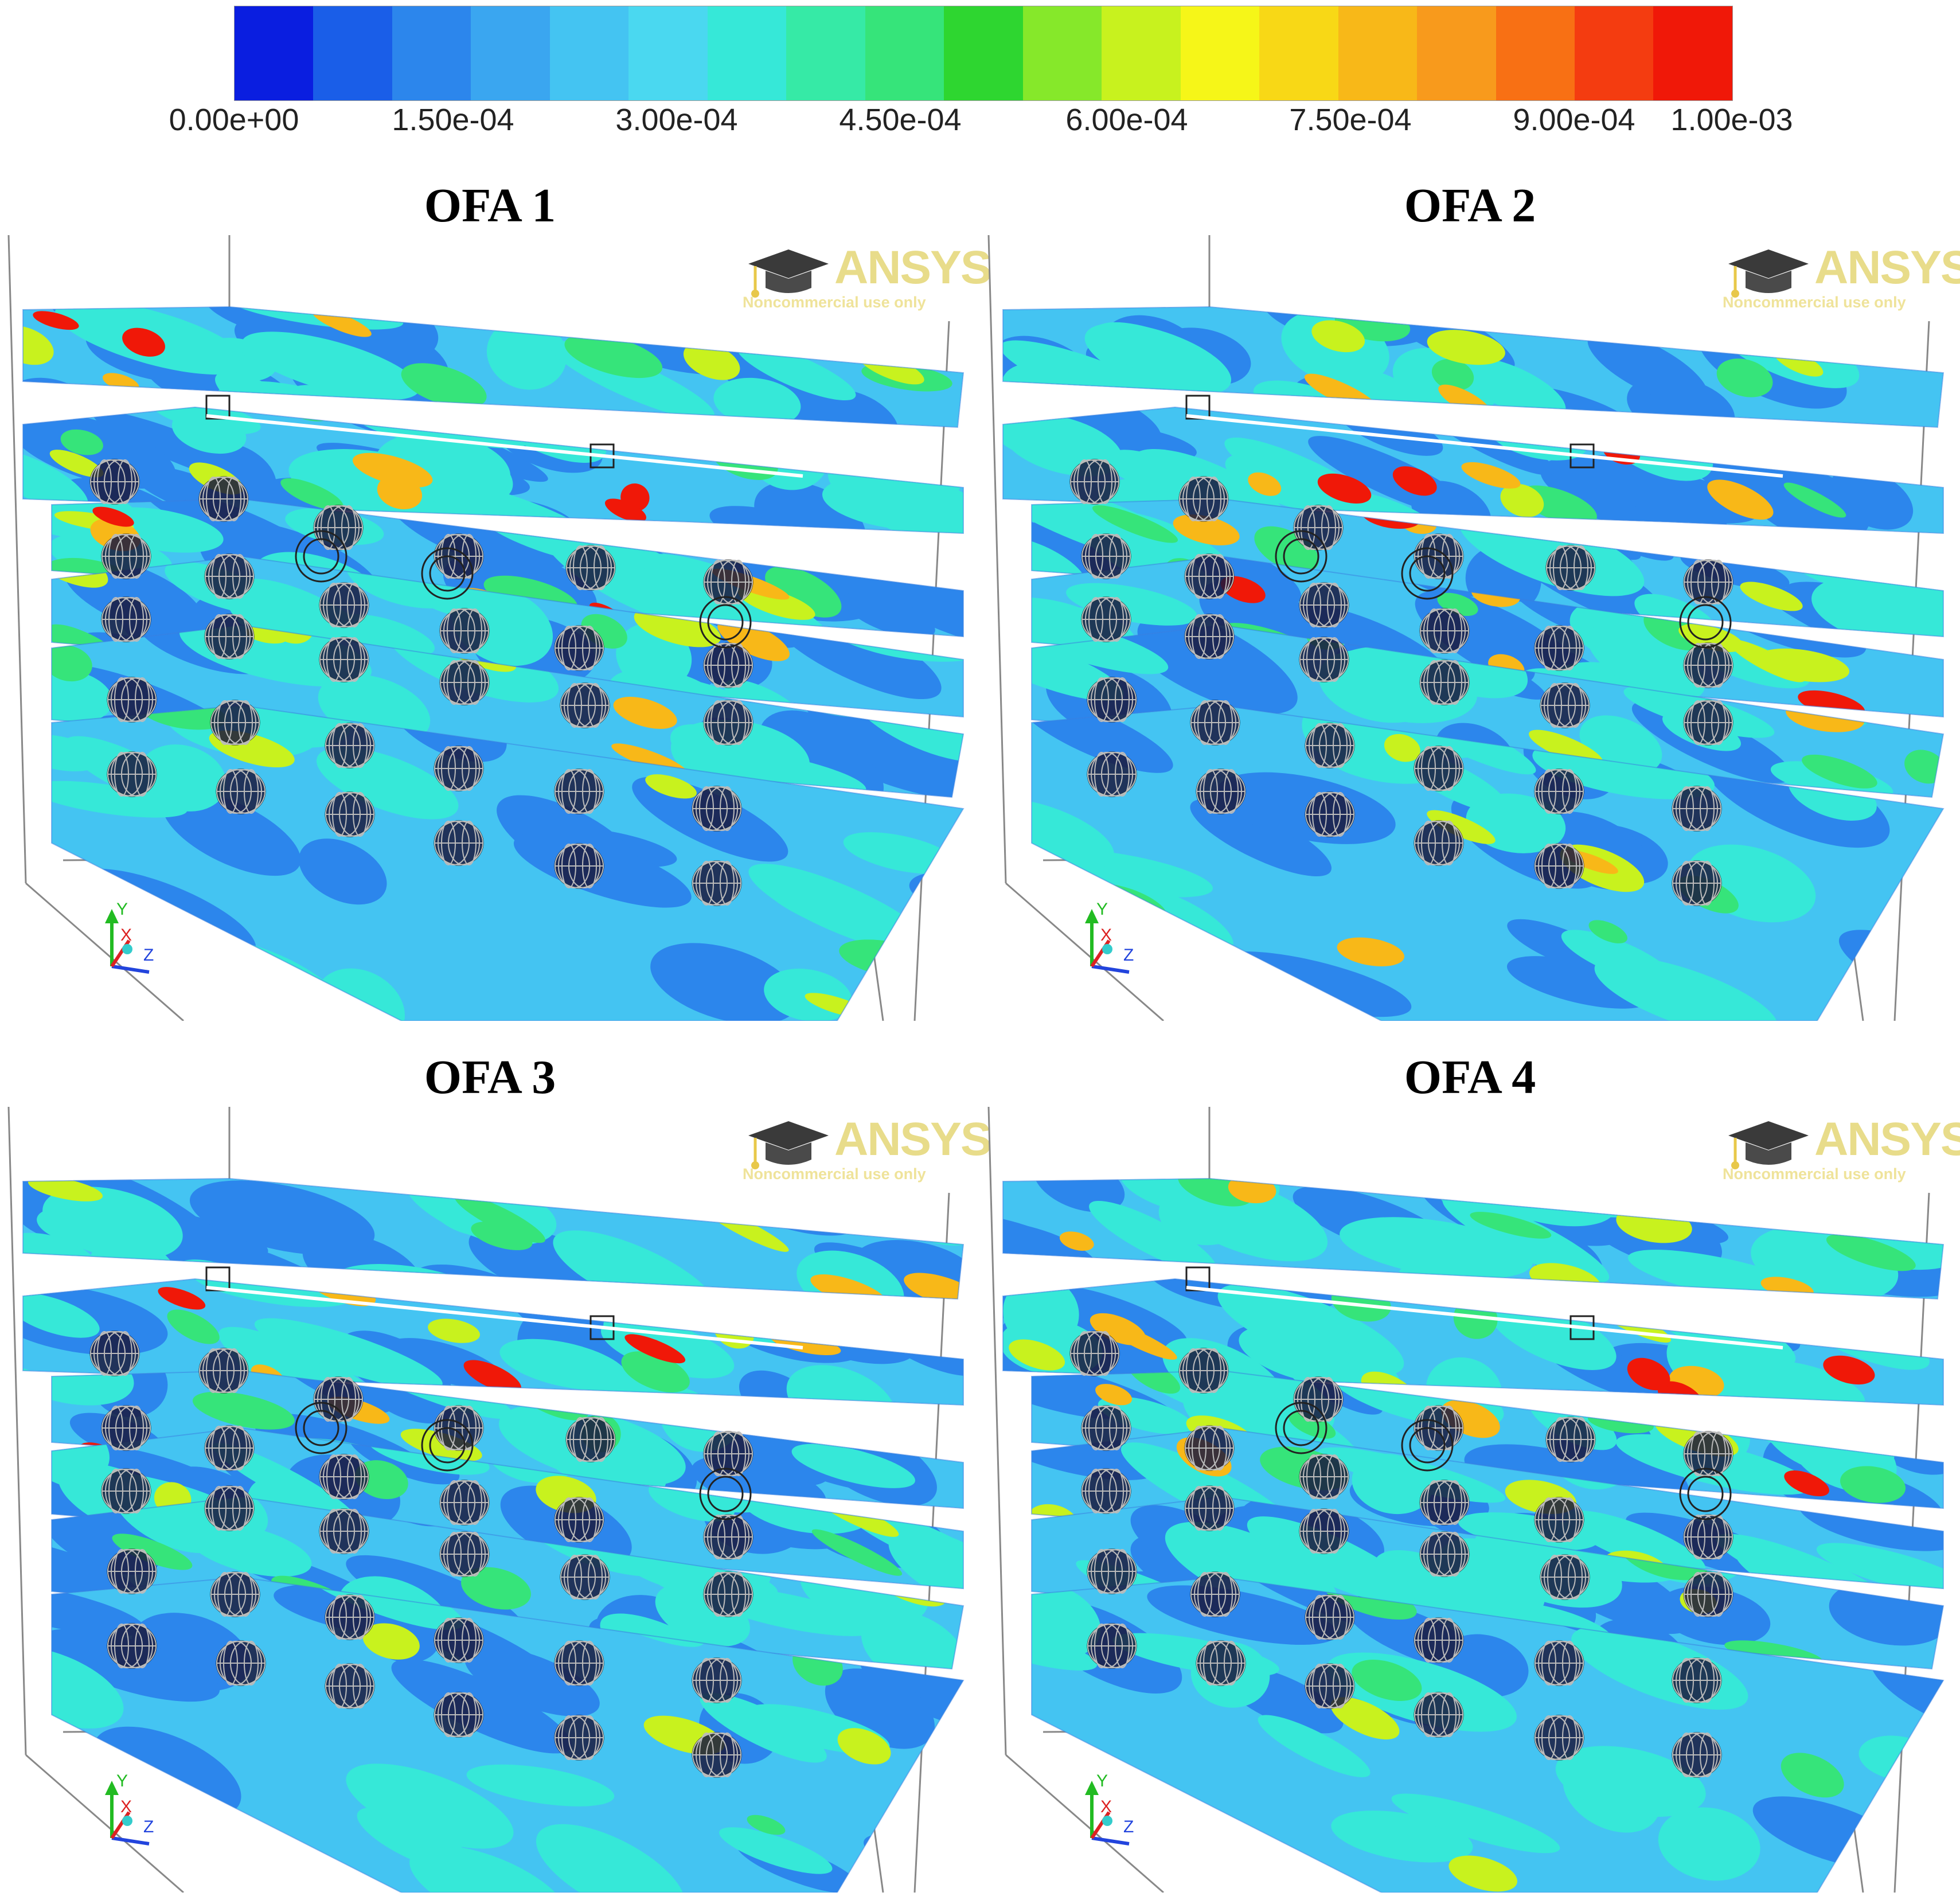 The height and width of the screenshot is (1904, 1960). Describe the element at coordinates (1731, 120) in the screenshot. I see `colorbar-tick-label: 1.00e-03` at that location.